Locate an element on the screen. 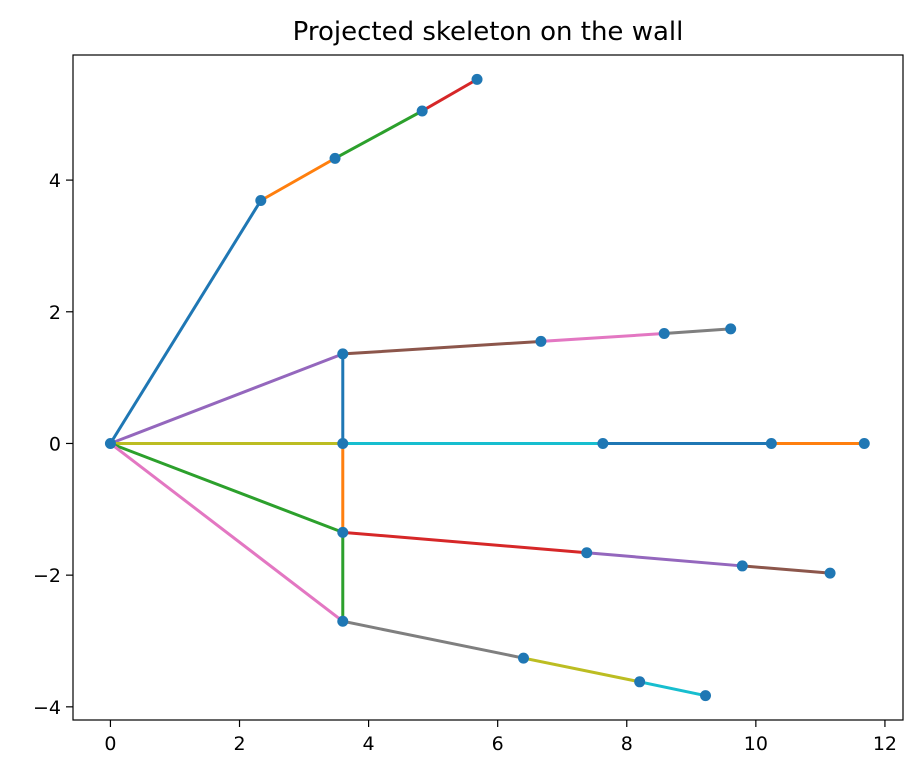 Image resolution: width=920 pixels, height=780 pixels. x-tick-label: 6 is located at coordinates (498, 744).